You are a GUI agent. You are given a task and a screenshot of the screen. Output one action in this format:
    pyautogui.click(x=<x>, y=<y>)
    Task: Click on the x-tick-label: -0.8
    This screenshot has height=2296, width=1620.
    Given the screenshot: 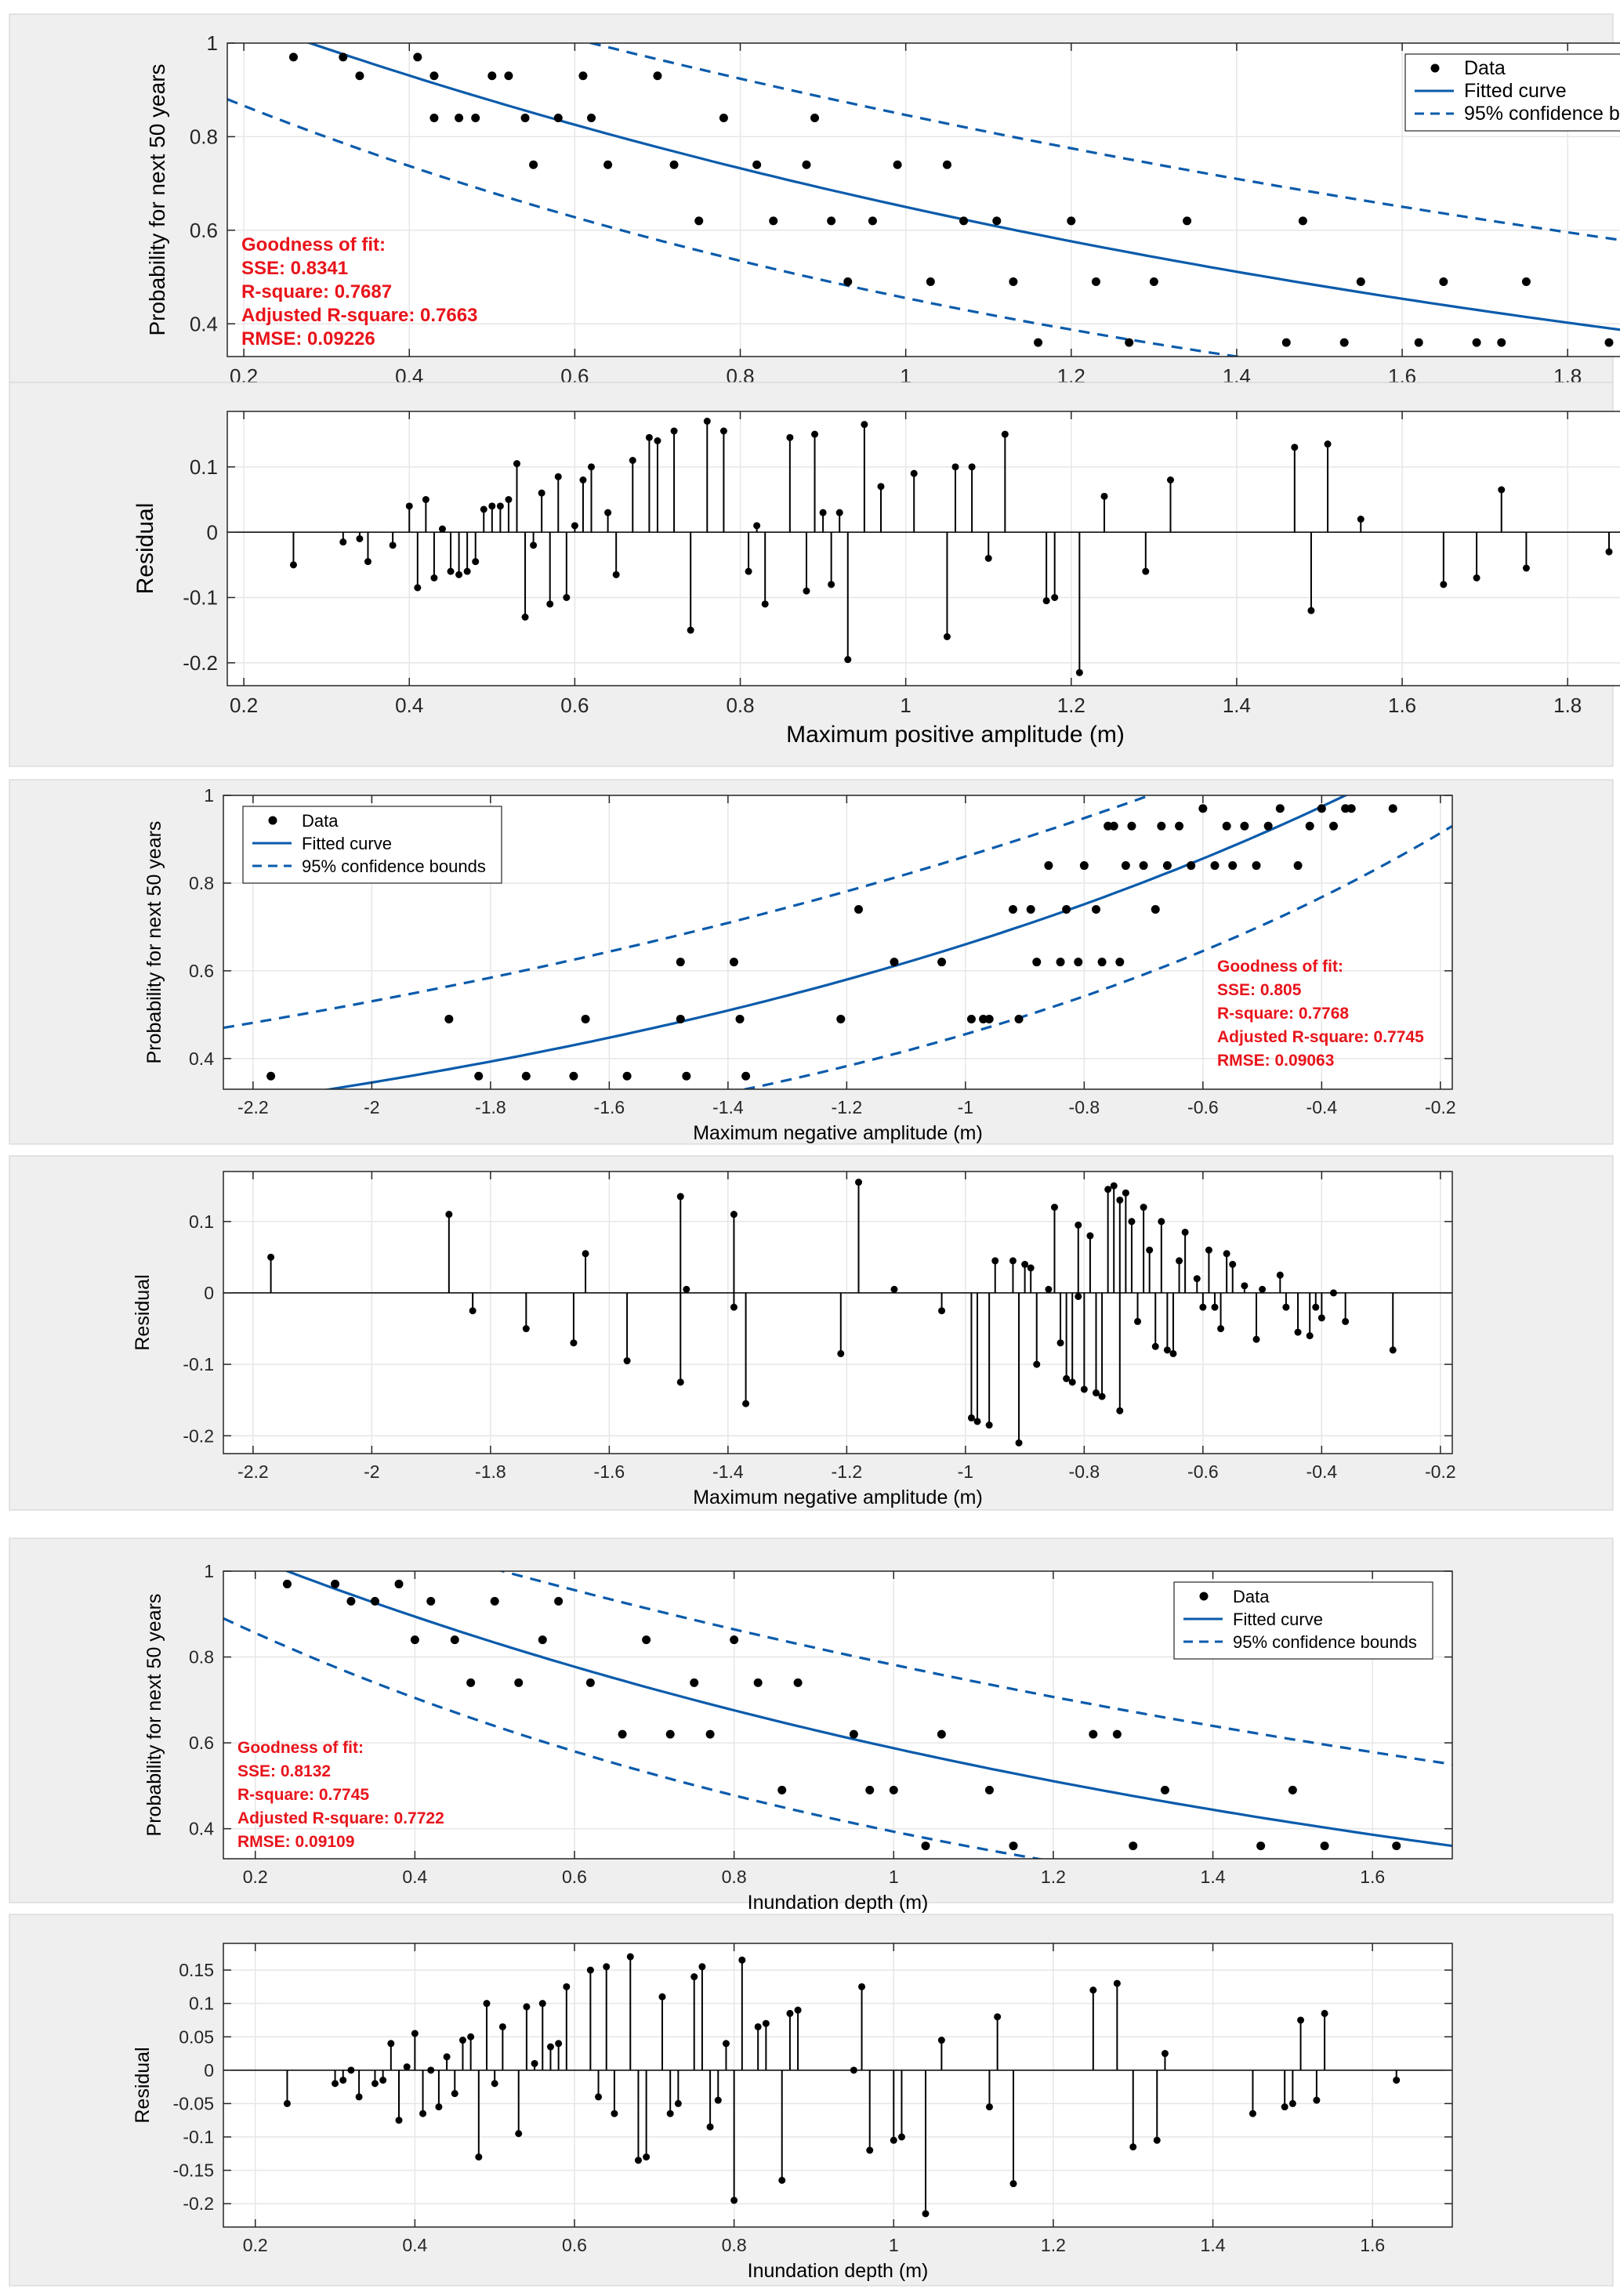 What is the action you would take?
    pyautogui.click(x=1084, y=1471)
    